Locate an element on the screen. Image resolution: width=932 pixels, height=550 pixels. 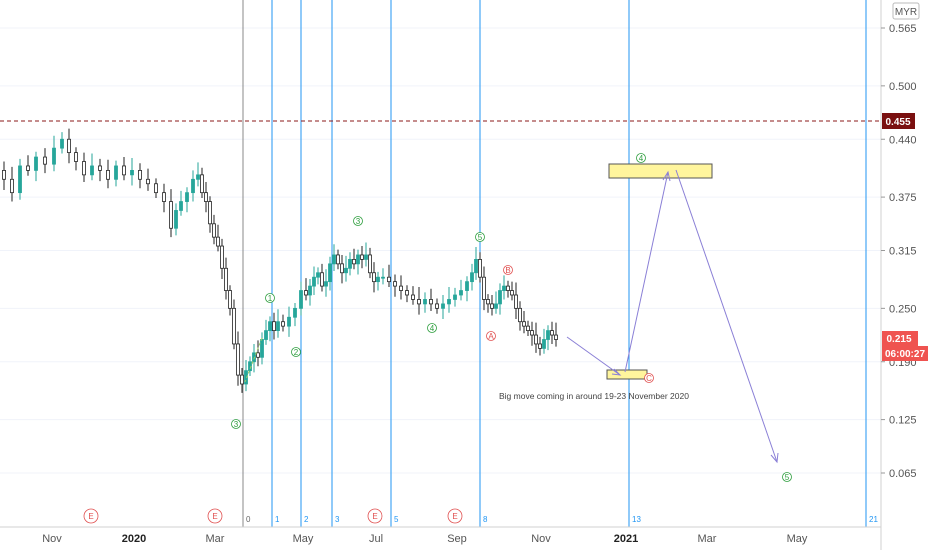
wave-connector is located at coordinates (253, 360).